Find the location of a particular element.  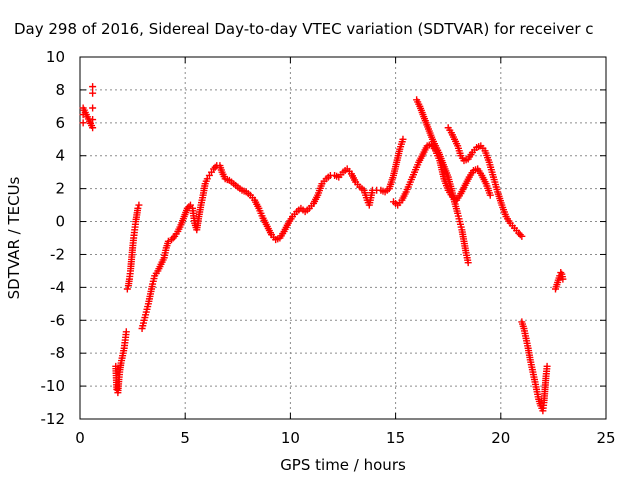

x-tick-label: 0 is located at coordinates (80, 438).